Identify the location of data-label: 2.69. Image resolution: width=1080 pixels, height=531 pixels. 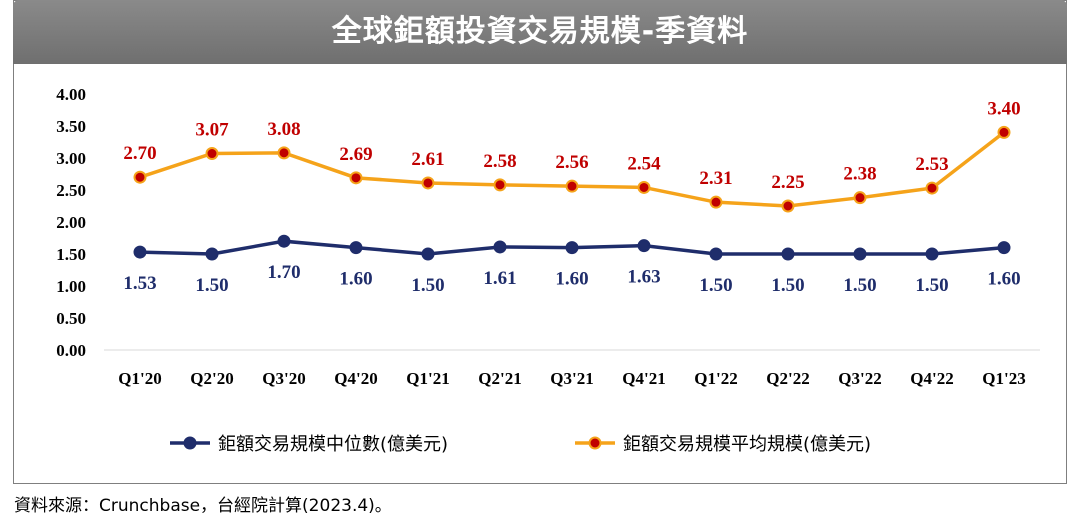
(355, 154).